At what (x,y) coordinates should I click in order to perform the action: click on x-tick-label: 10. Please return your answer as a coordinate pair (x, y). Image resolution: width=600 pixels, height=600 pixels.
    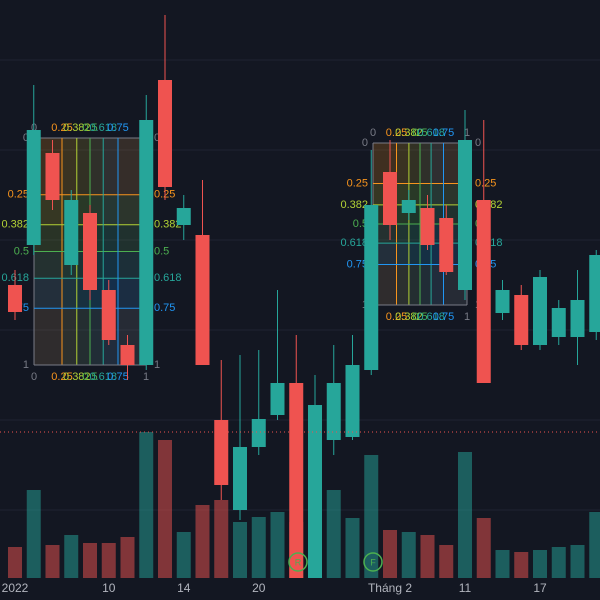
    Looking at the image, I should click on (109, 588).